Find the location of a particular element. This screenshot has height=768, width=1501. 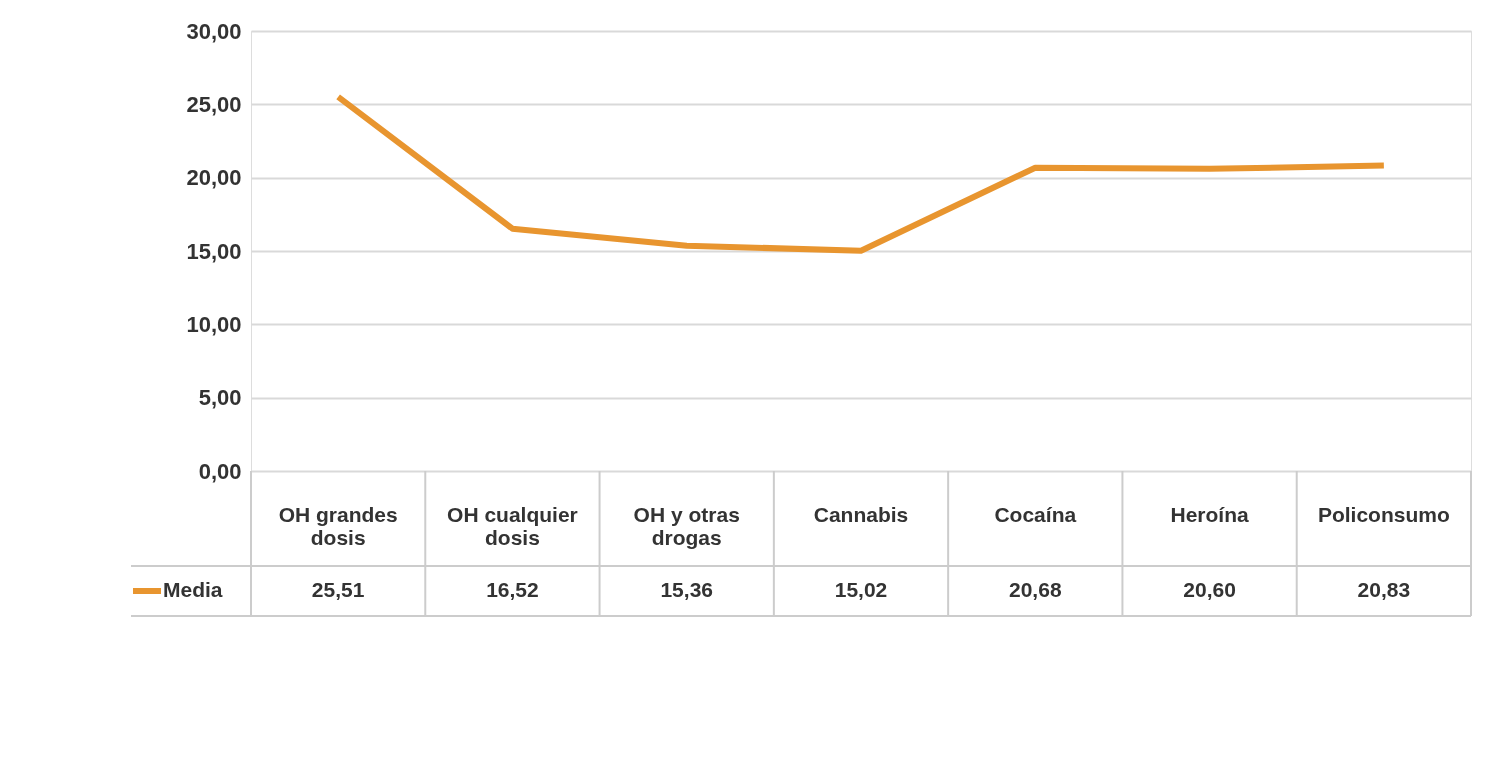

y-tick-label: 10,00 is located at coordinates (214, 324).